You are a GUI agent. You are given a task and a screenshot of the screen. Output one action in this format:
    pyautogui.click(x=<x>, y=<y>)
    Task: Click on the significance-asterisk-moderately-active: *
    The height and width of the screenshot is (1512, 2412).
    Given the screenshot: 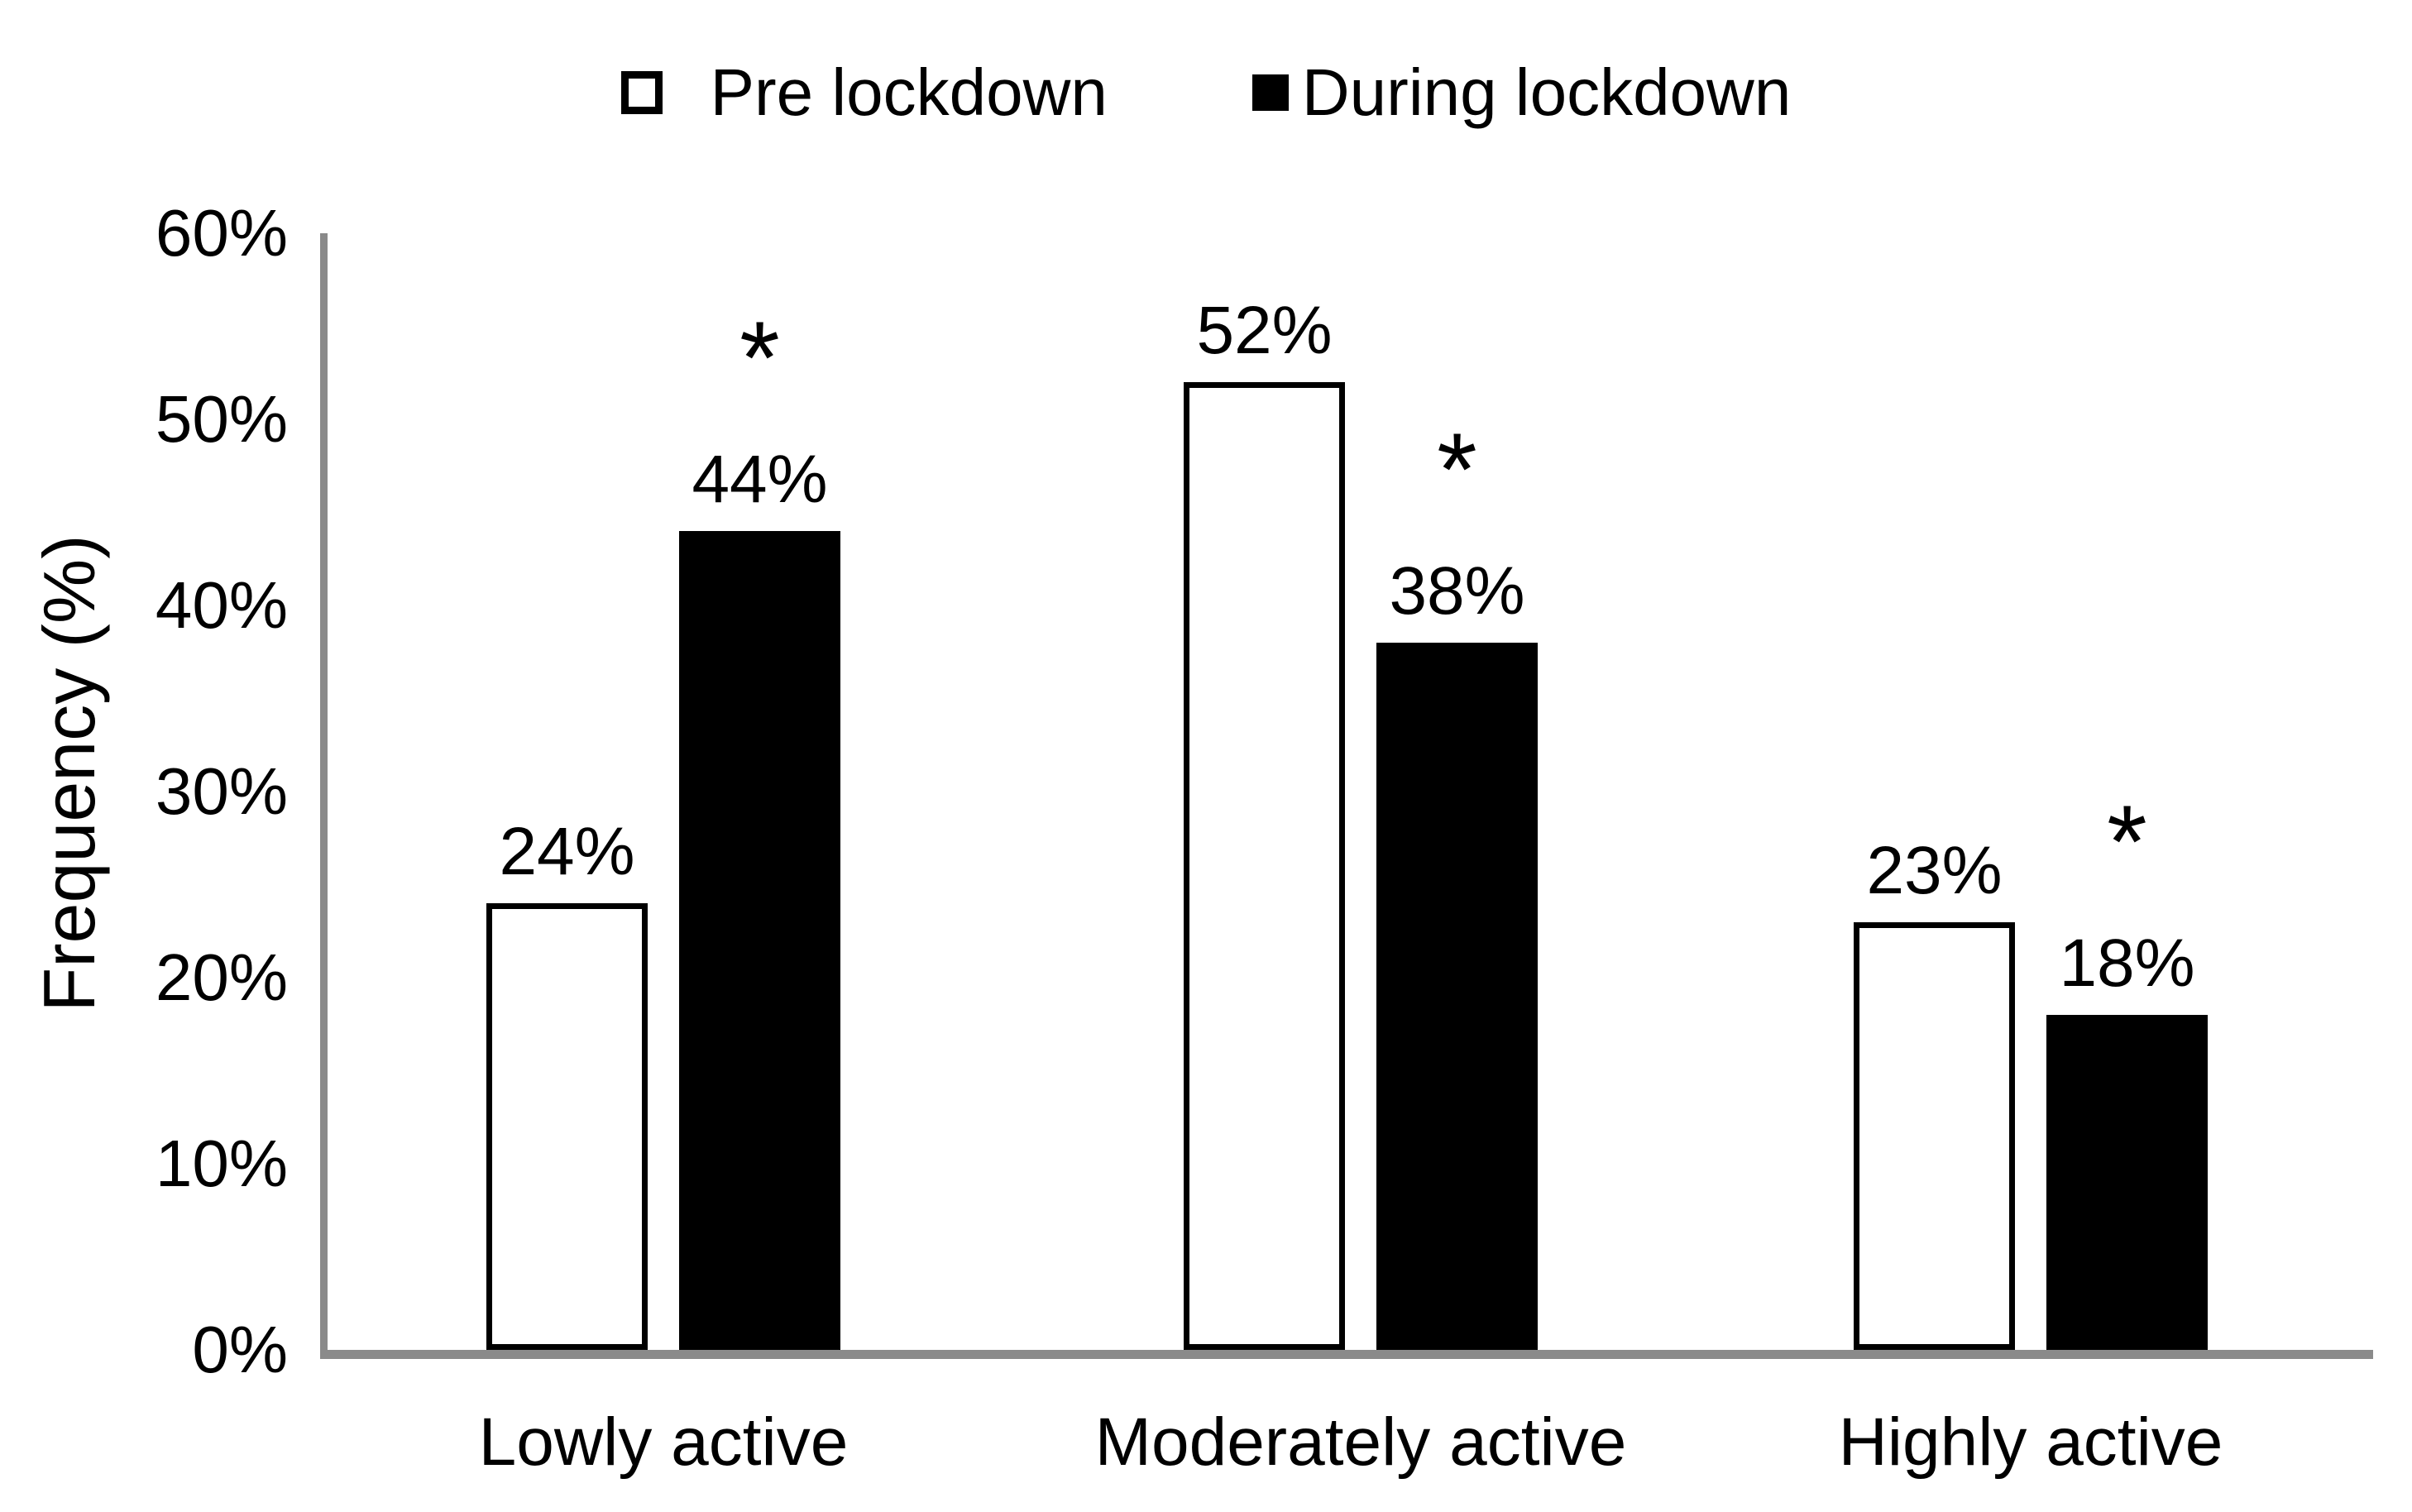 What is the action you would take?
    pyautogui.click(x=1457, y=470)
    